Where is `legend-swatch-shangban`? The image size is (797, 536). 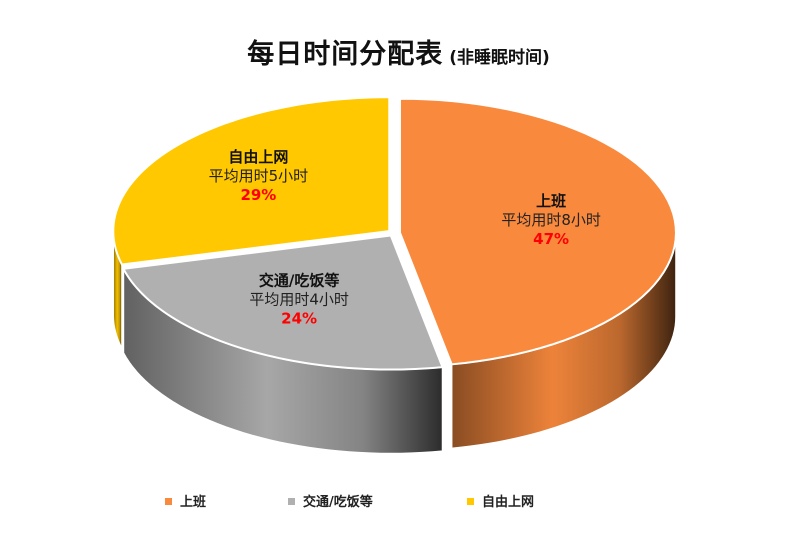
legend-swatch-shangban is located at coordinates (168, 501).